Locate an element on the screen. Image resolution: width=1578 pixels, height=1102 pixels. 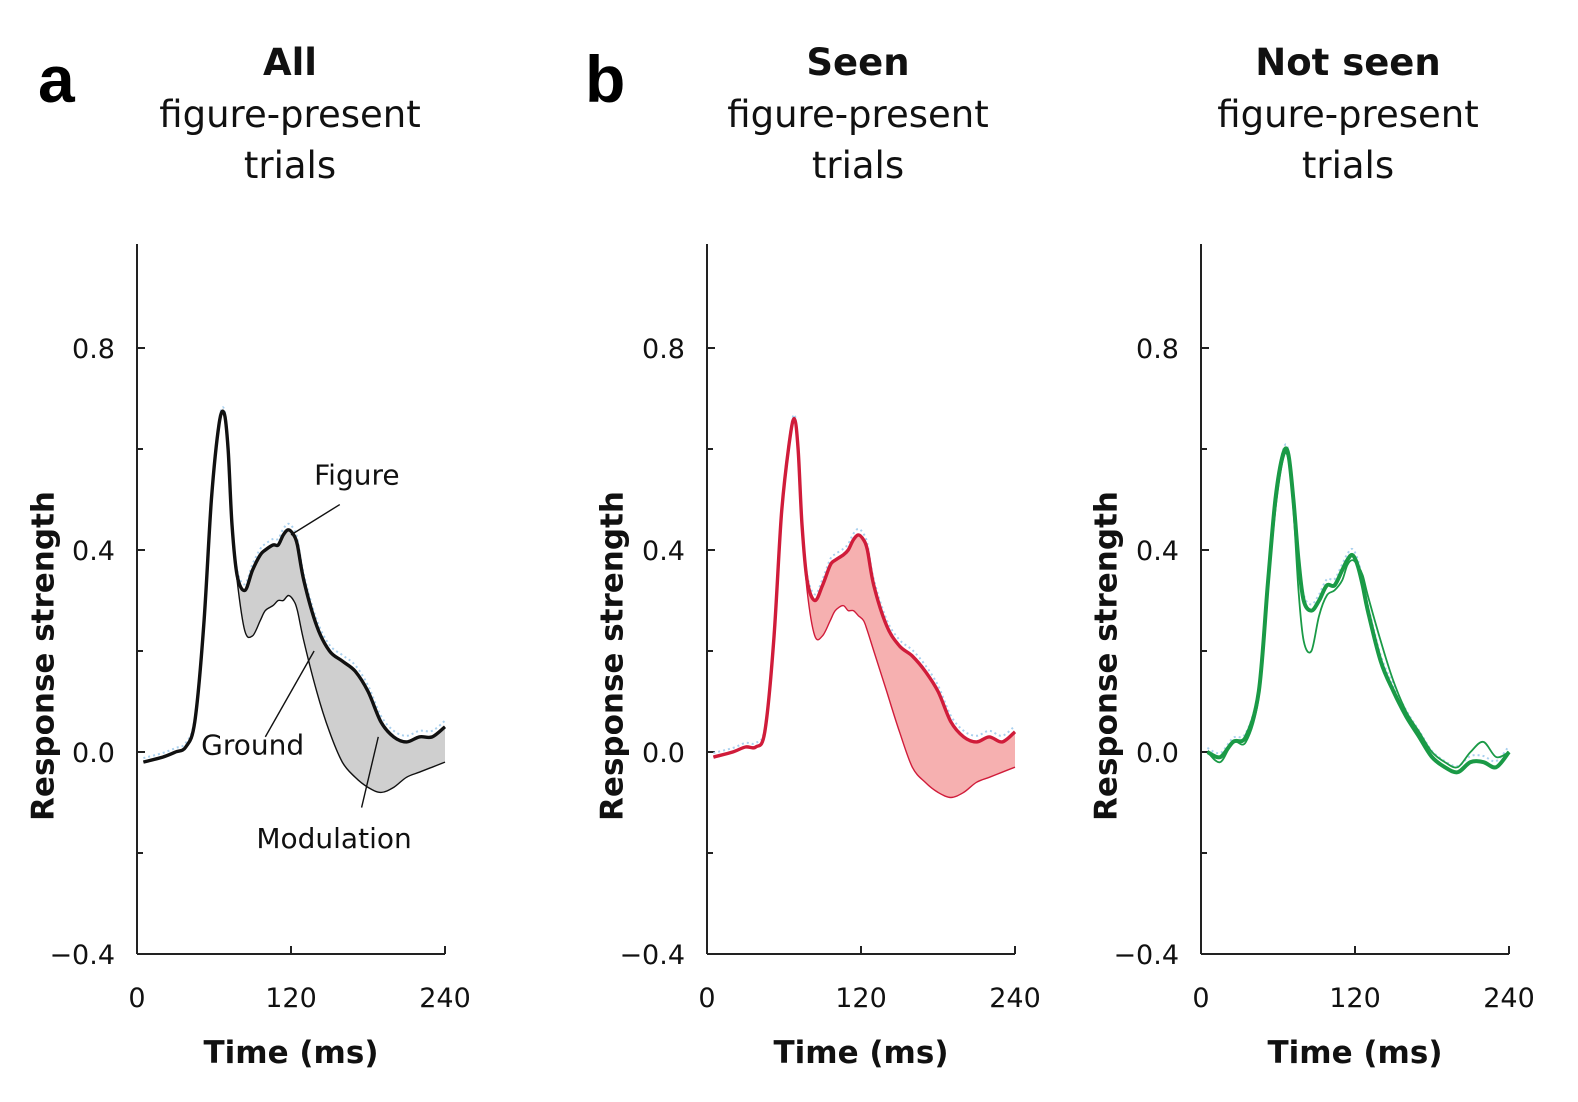
annotation-label: Modulation is located at coordinates (333, 838).